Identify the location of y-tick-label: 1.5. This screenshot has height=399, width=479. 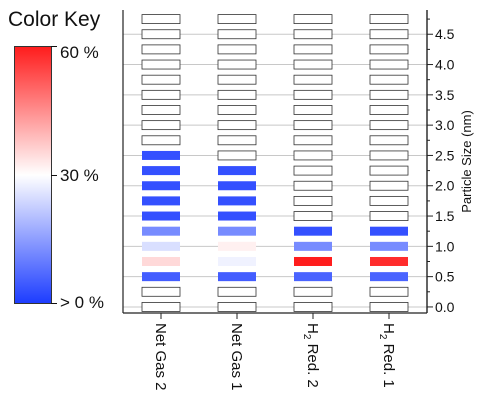
(445, 216).